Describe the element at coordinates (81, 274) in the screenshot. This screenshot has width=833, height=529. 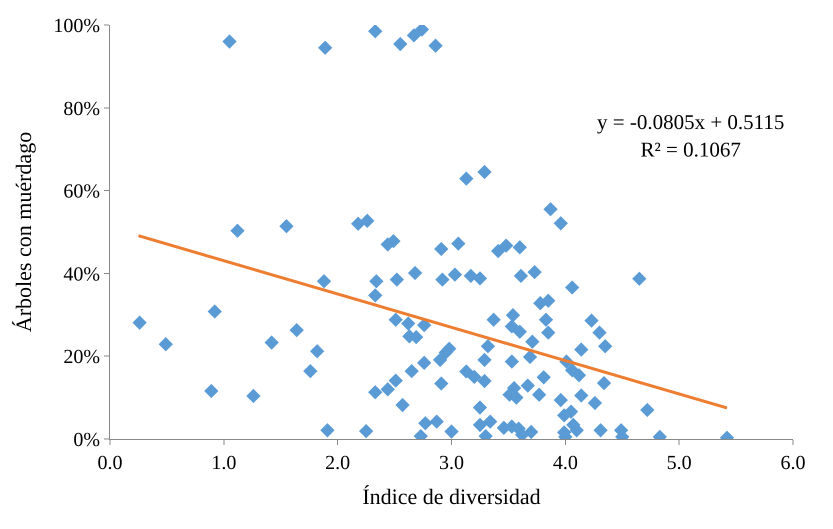
I see `y-tick-label: 40%` at that location.